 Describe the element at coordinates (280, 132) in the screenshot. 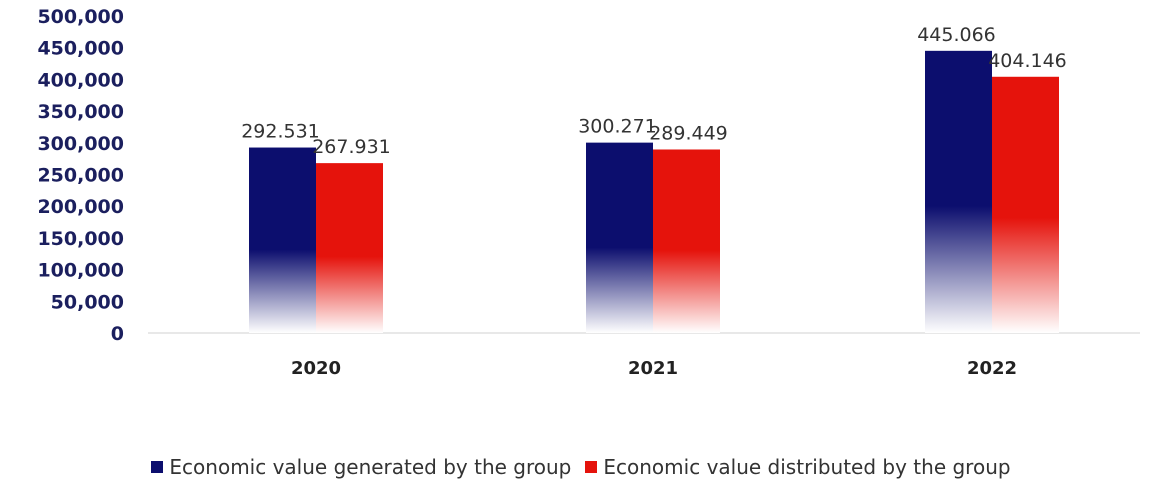

I see `data-label-generated: 292.531` at that location.